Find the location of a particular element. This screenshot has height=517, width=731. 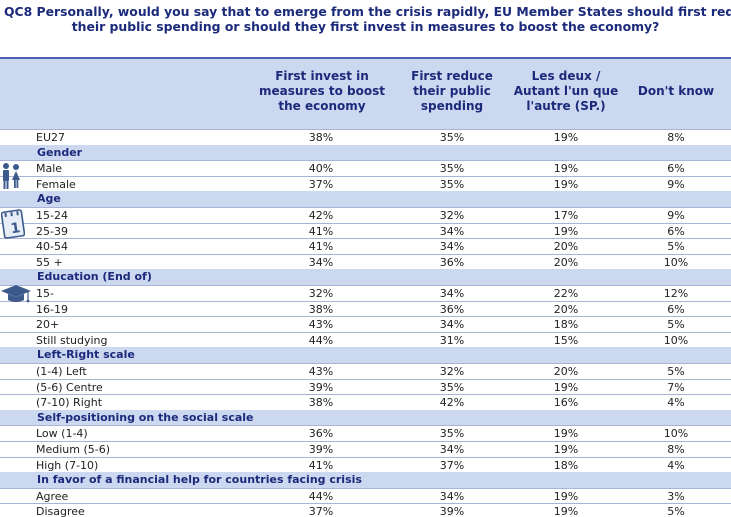

group-header-row: Self-positioning on the social scale is located at coordinates (365, 417).